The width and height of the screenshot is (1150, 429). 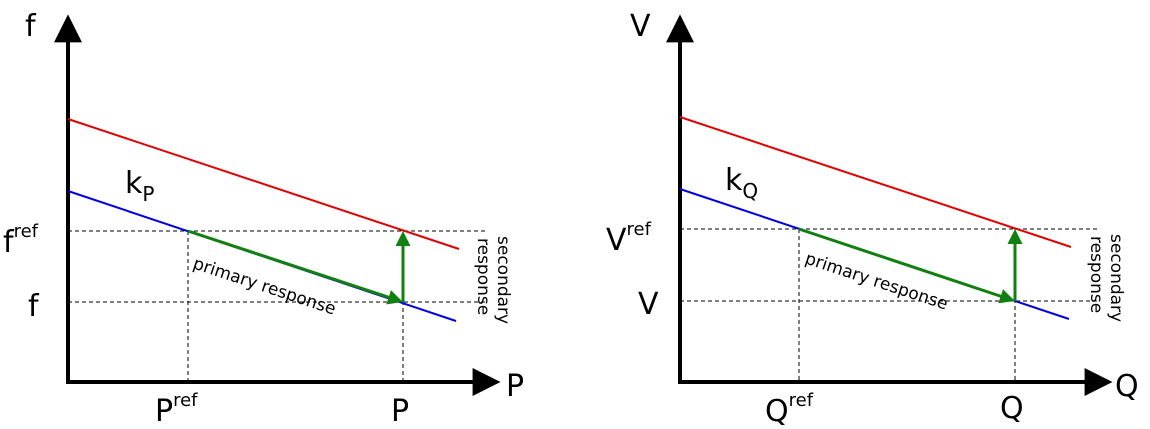 I want to click on right-primary-response-arrow, so click(x=906, y=265).